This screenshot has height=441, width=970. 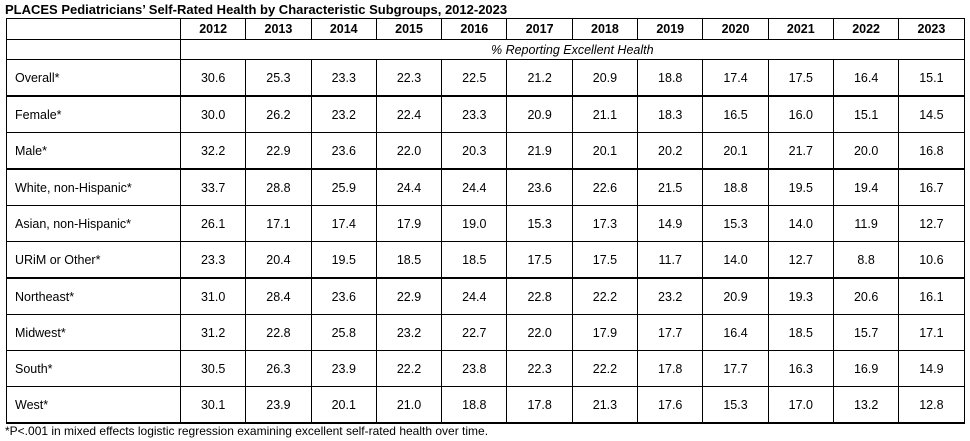 I want to click on table-cell: 20.6, so click(x=866, y=296).